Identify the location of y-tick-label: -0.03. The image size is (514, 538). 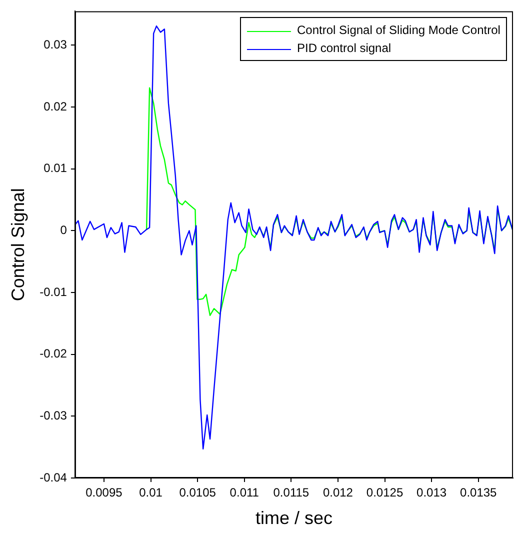
(54, 415).